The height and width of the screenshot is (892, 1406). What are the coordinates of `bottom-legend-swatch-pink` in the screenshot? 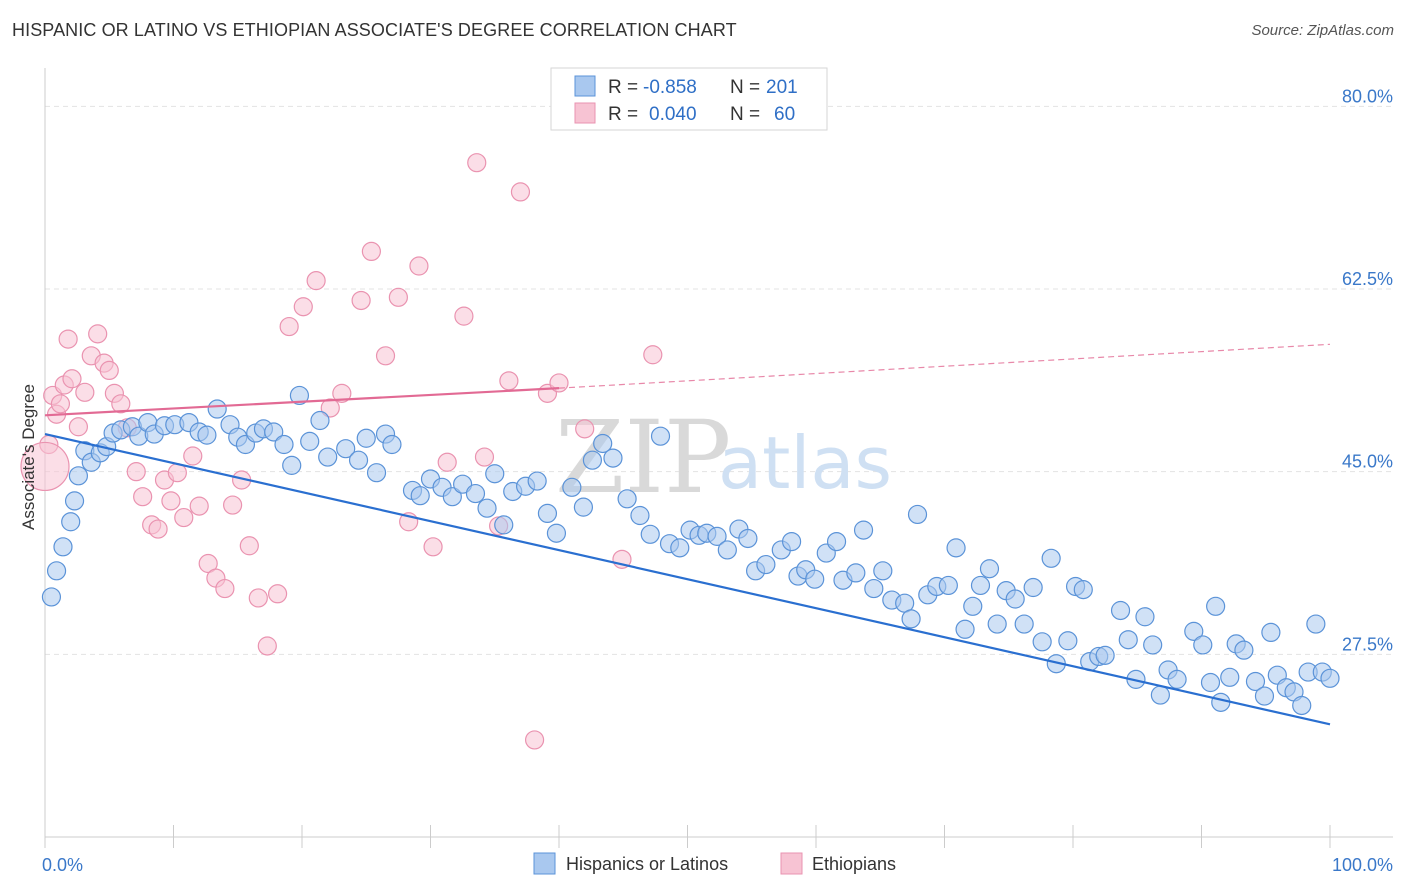 It's located at (791, 863).